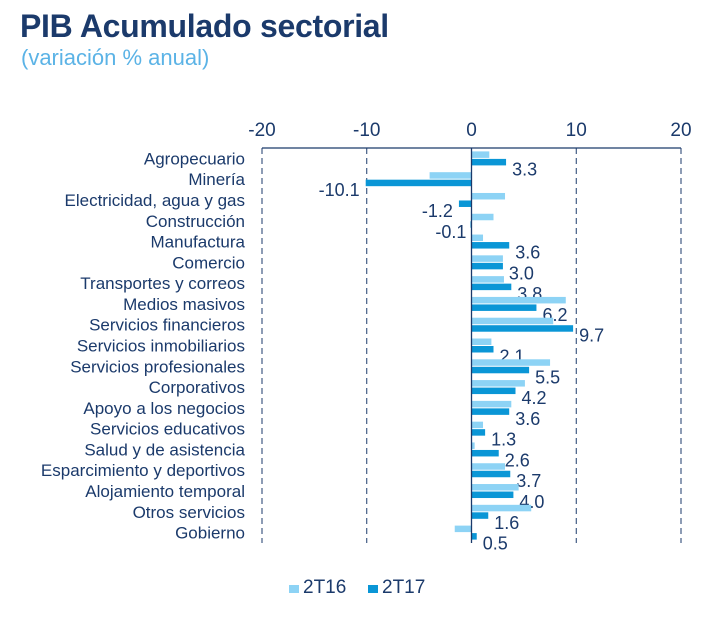 Image resolution: width=712 pixels, height=623 pixels. I want to click on data-label: 1.6, so click(506, 523).